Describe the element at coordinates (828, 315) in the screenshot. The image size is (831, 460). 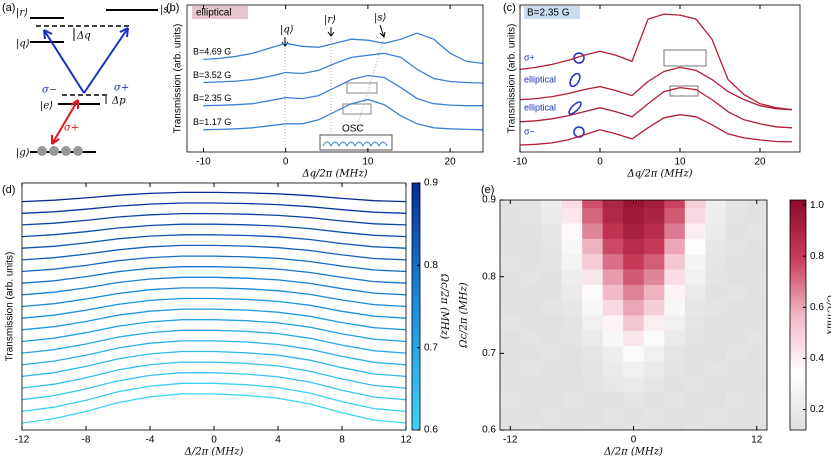
I see `colorbar-label: C/Cmax` at that location.